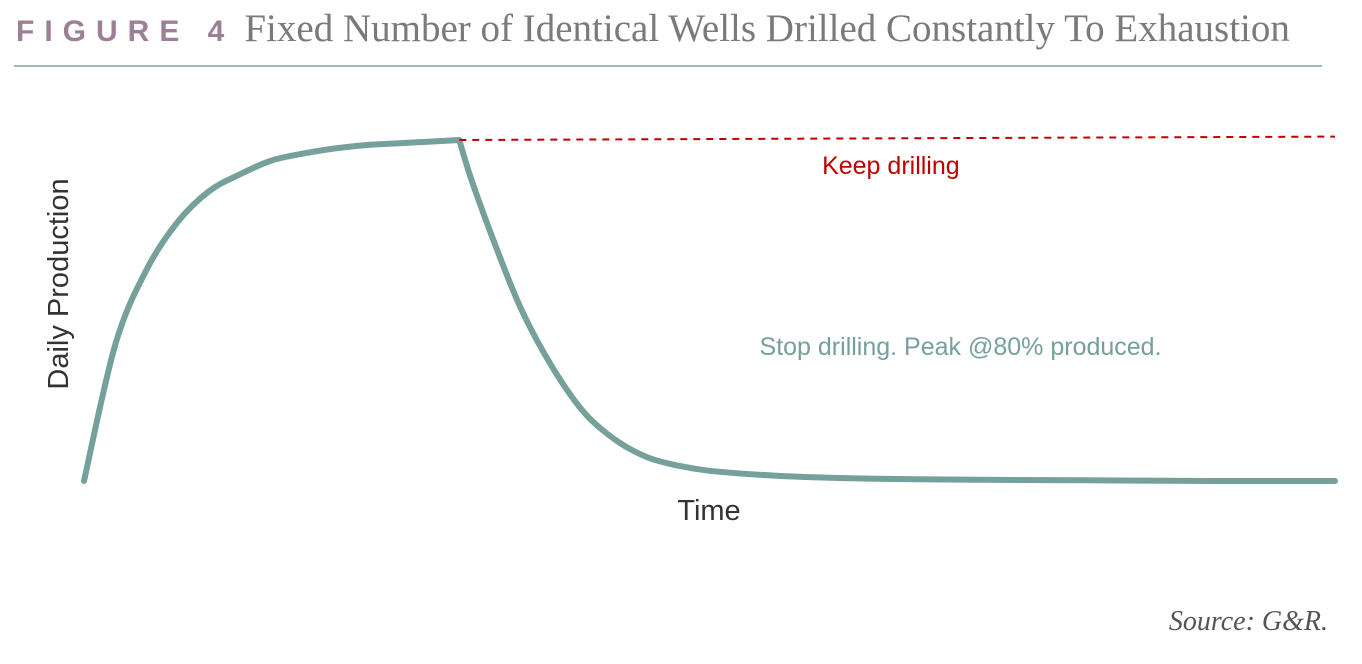  What do you see at coordinates (961, 347) in the screenshot?
I see `stop-drilling-label: Stop drilling. Peak @80% produced.` at bounding box center [961, 347].